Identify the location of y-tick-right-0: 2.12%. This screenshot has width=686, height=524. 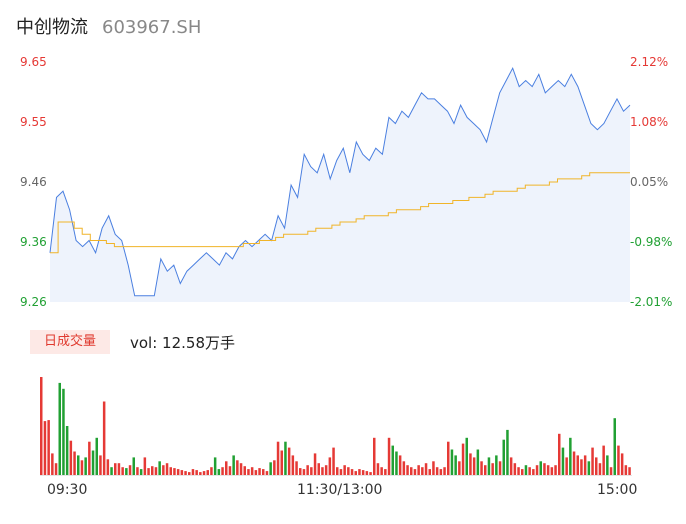
(649, 62).